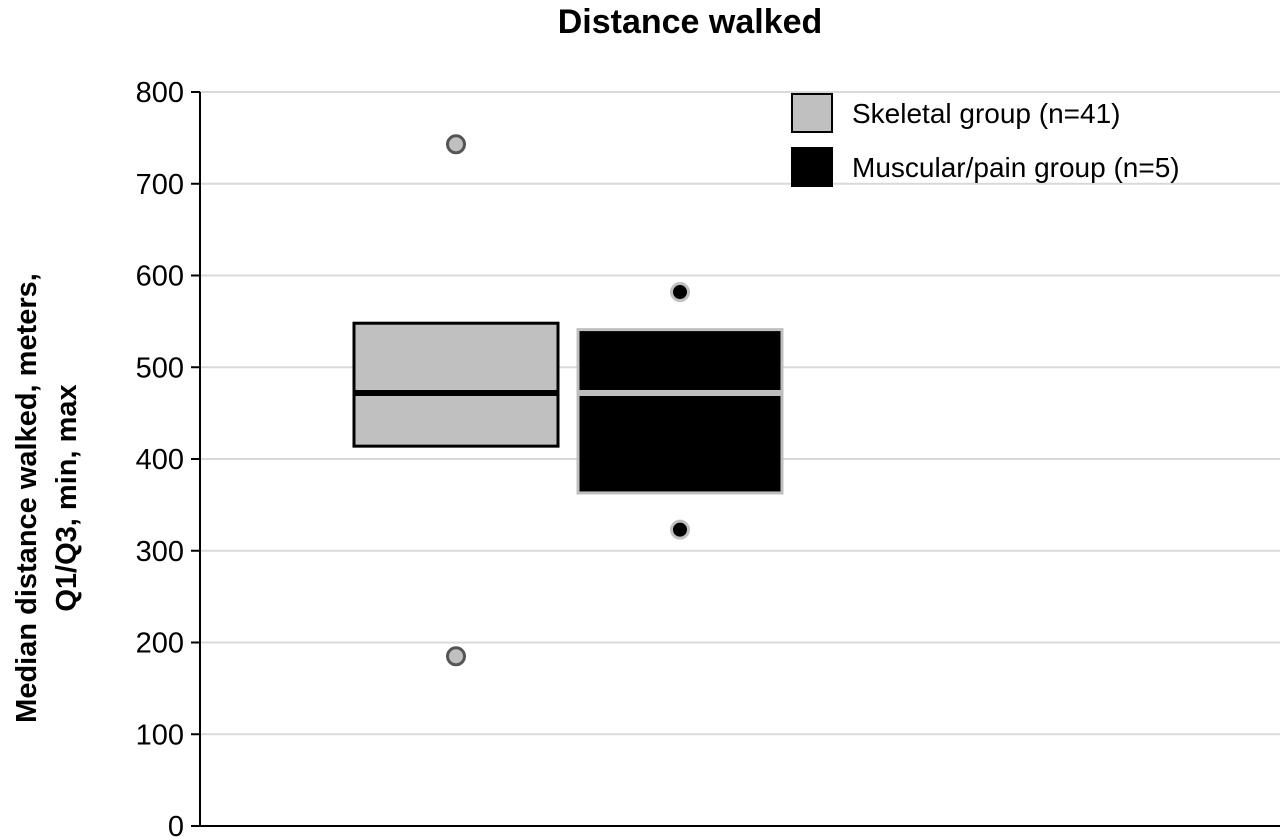 This screenshot has height=840, width=1280. I want to click on legend-item-2: Muscular/pain group (n=5), so click(985, 167).